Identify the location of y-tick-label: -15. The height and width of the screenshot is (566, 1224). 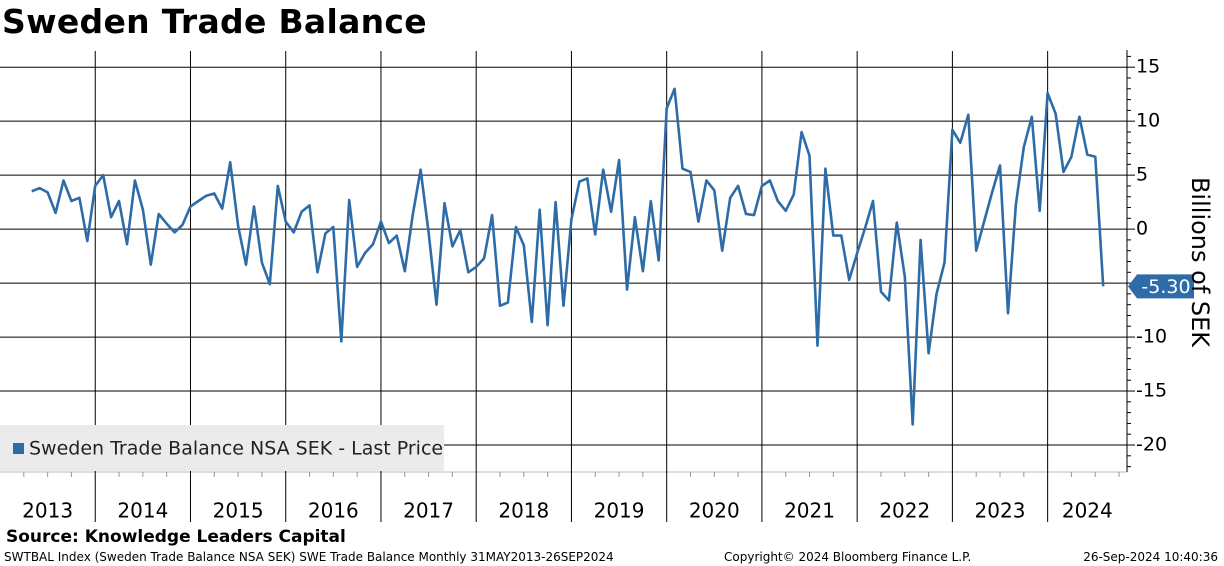
(1151, 391).